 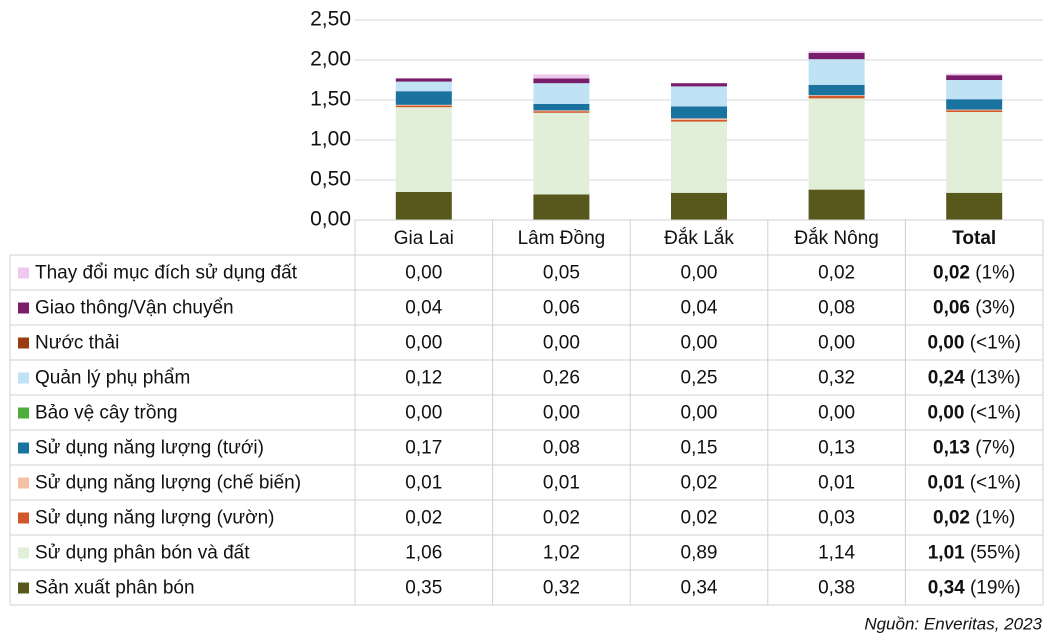 What do you see at coordinates (423, 588) in the screenshot?
I see `cell-value: 0,35` at bounding box center [423, 588].